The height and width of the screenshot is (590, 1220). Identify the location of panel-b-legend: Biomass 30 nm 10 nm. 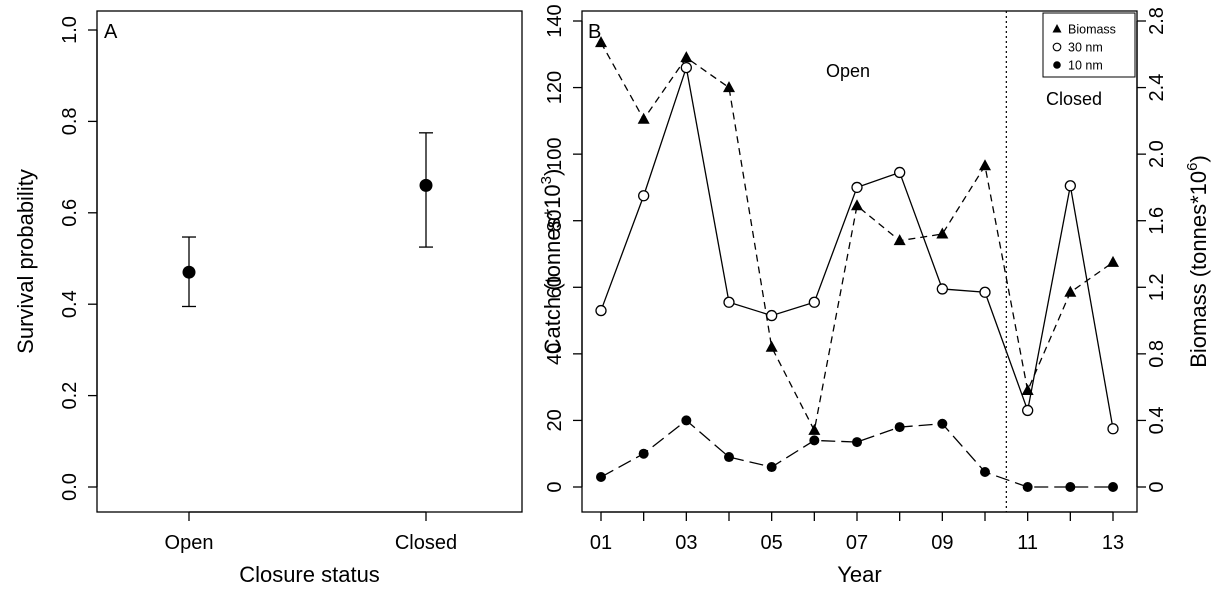
(1089, 45).